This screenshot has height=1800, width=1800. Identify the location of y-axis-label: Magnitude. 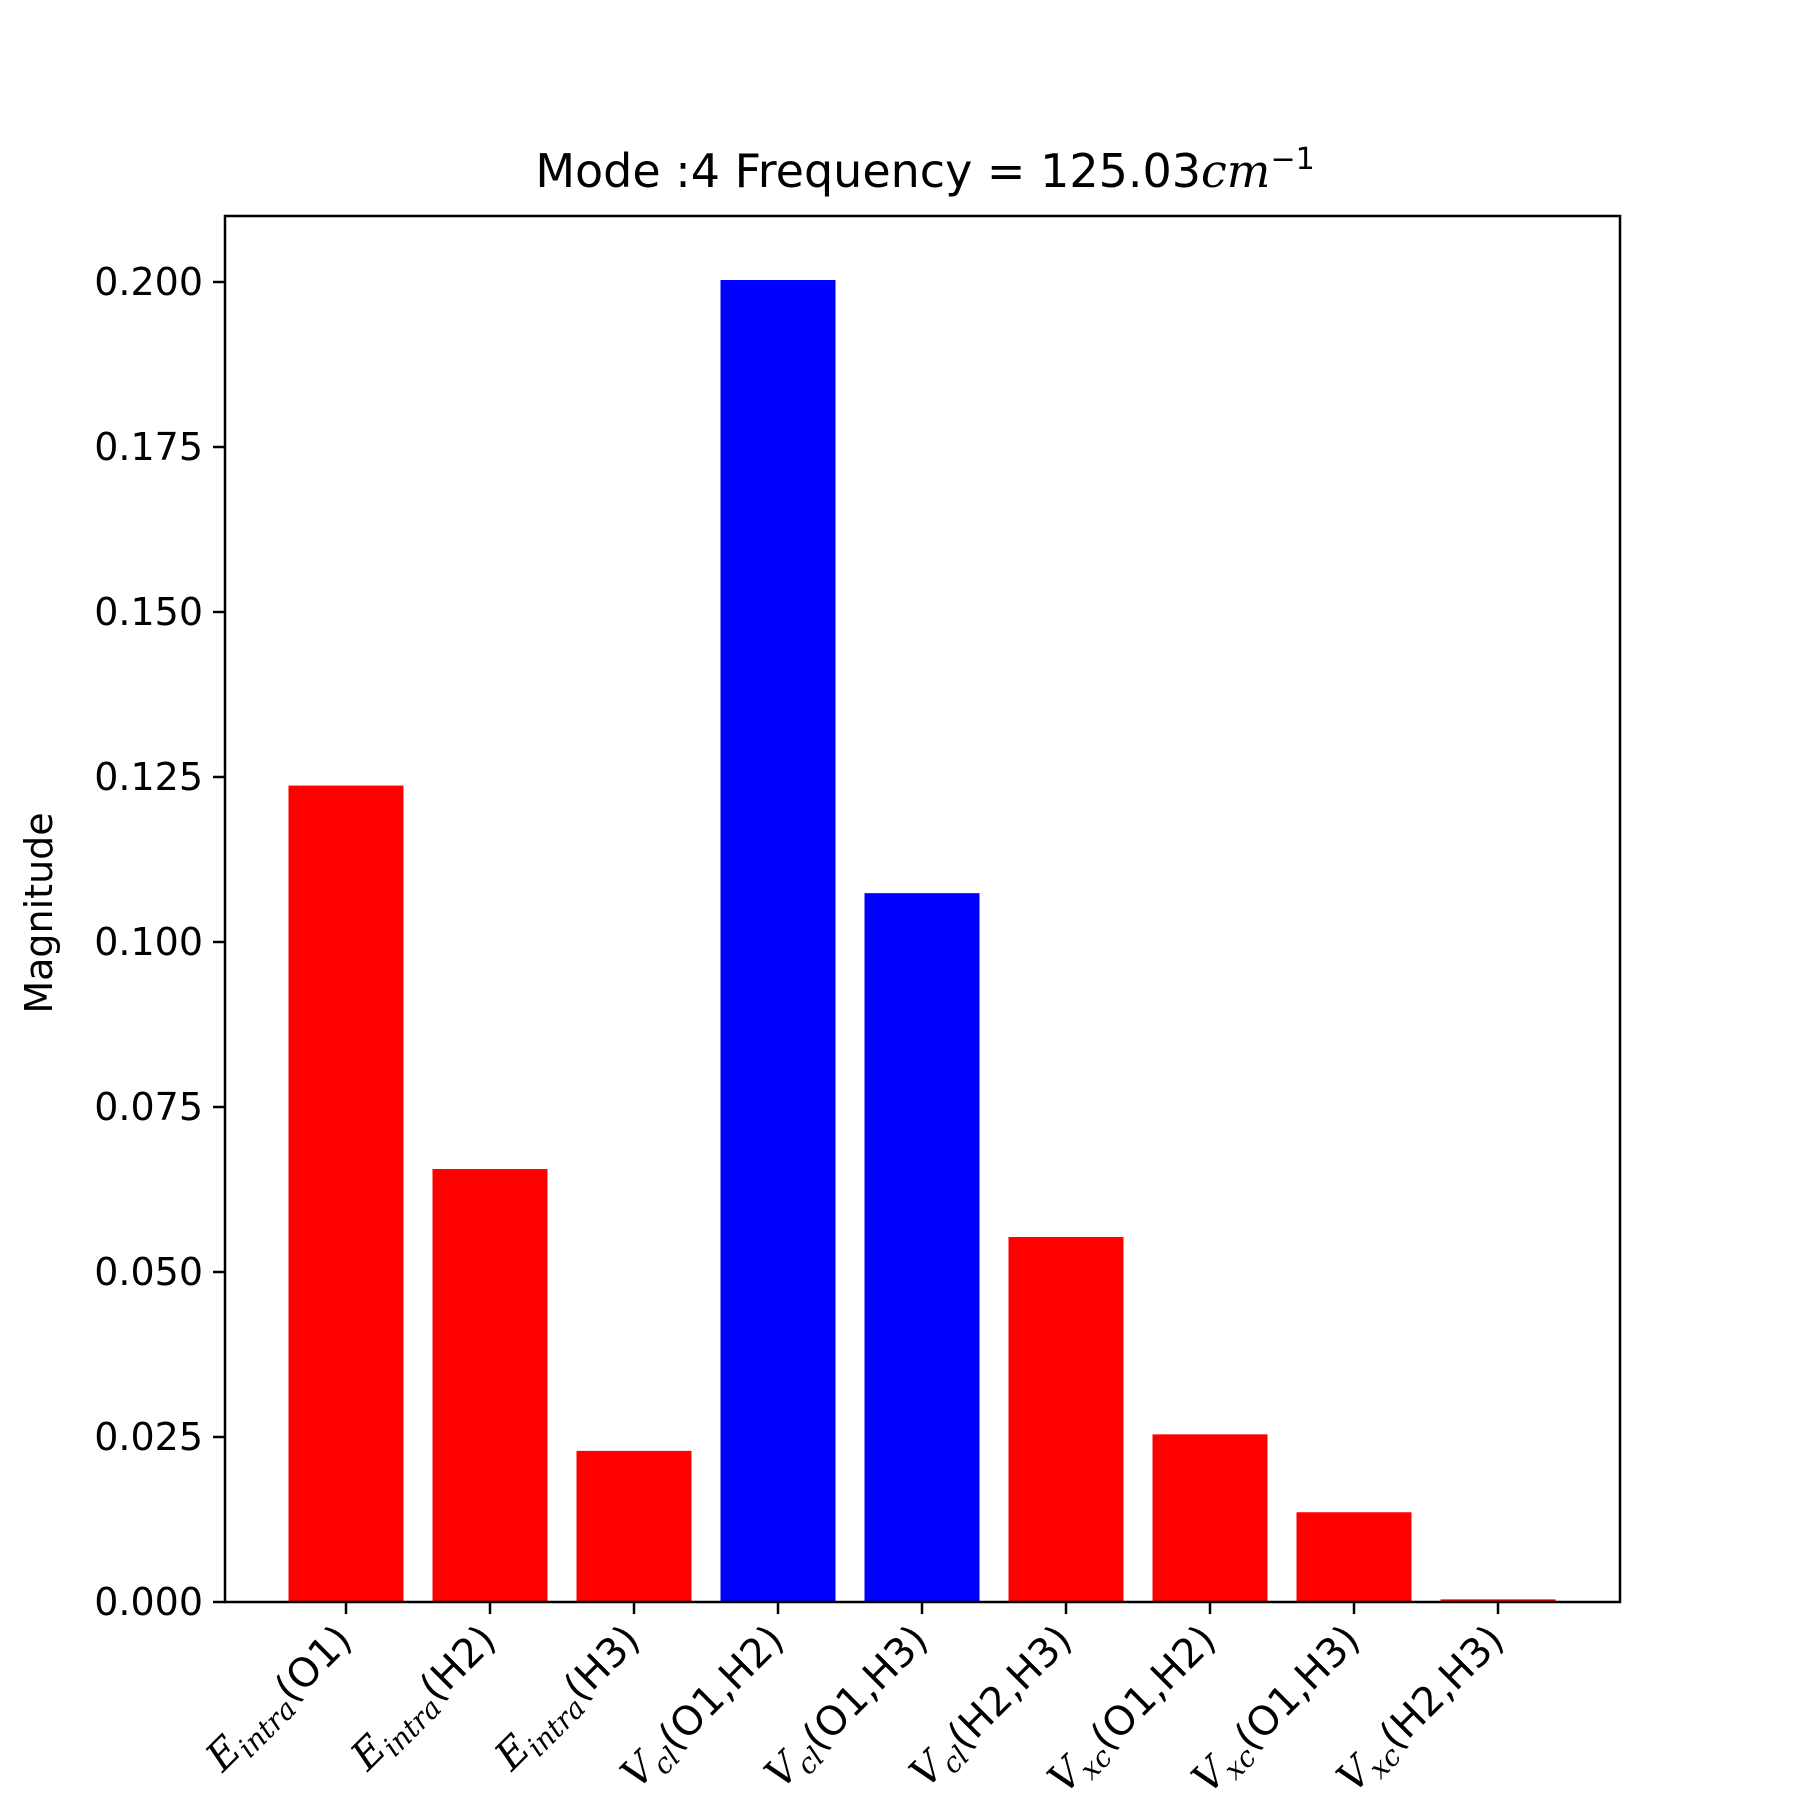
(39, 912).